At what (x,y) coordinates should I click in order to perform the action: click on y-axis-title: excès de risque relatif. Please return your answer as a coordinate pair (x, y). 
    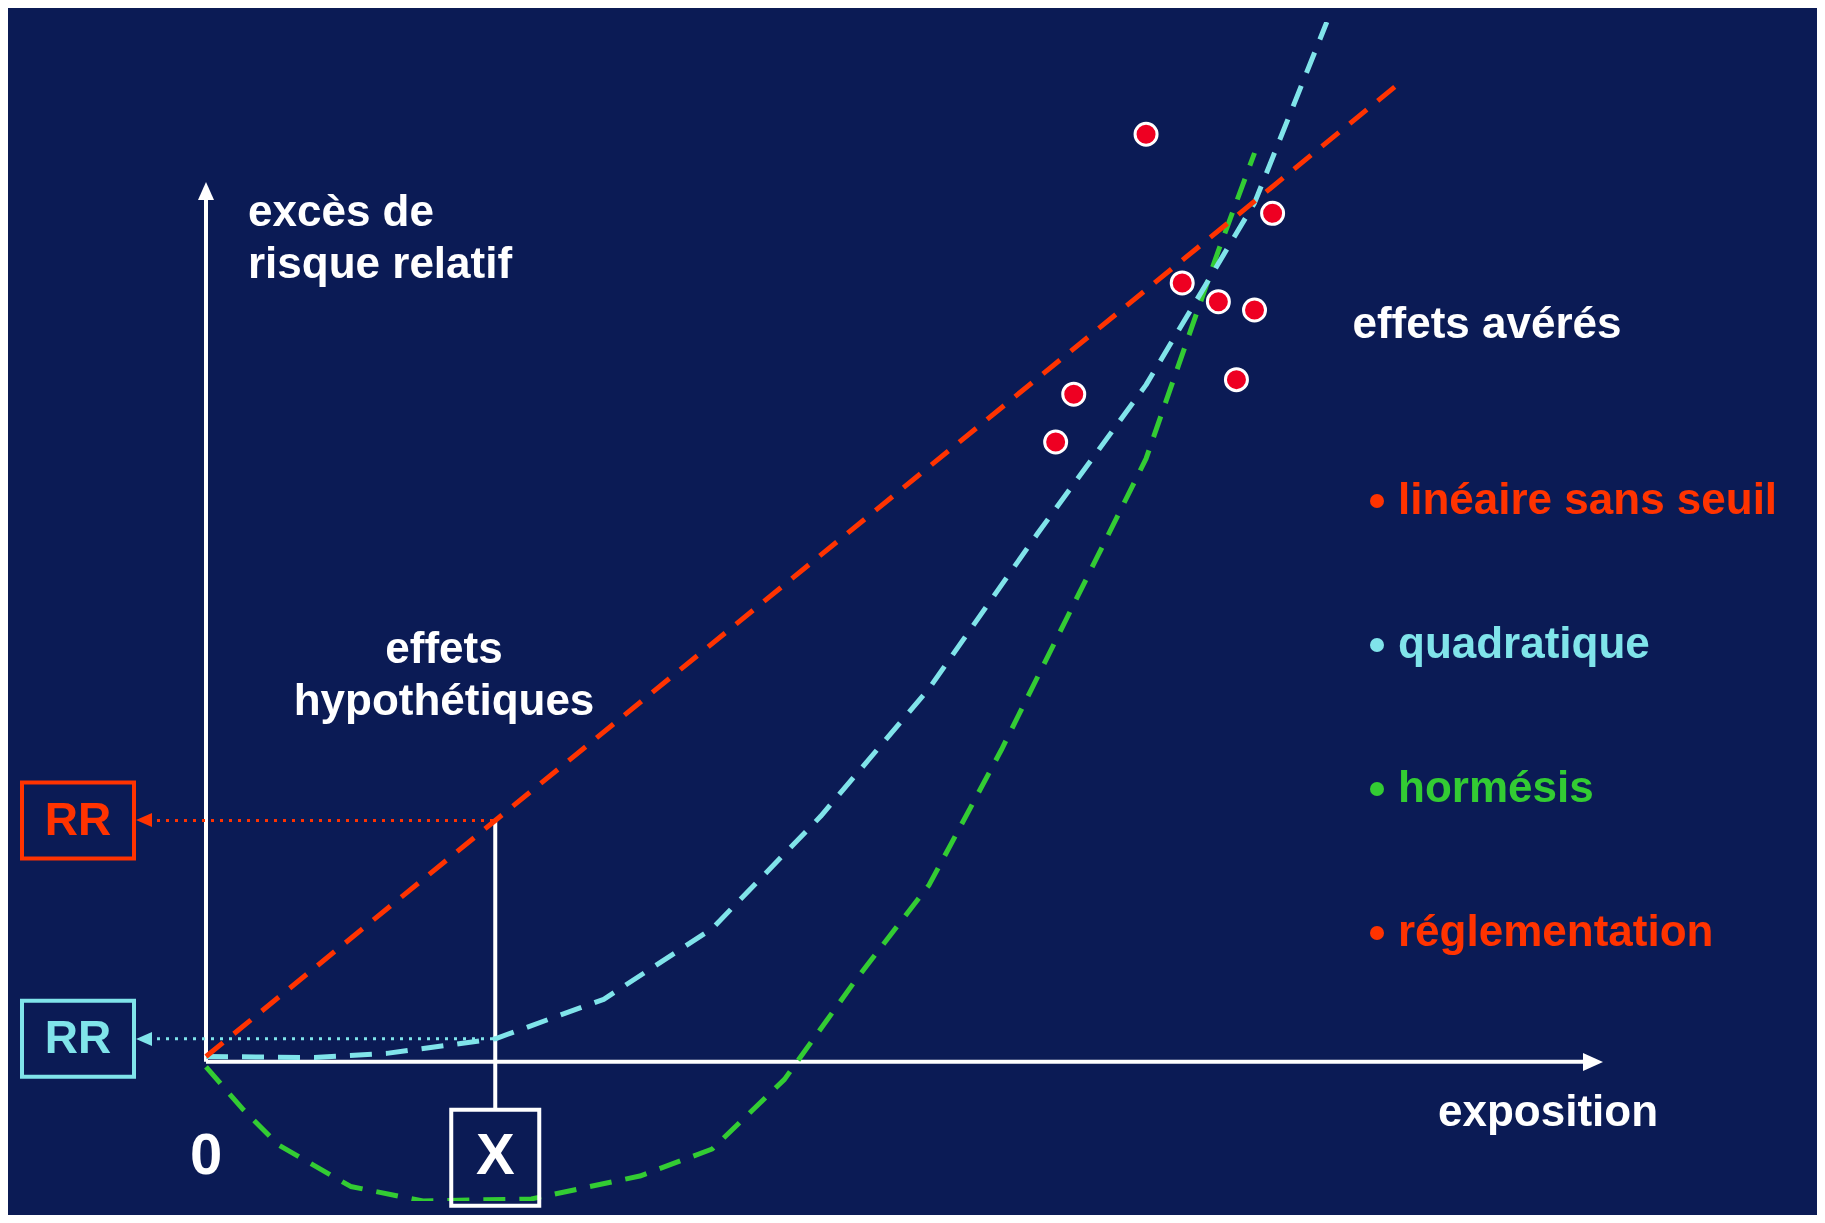
    Looking at the image, I should click on (380, 237).